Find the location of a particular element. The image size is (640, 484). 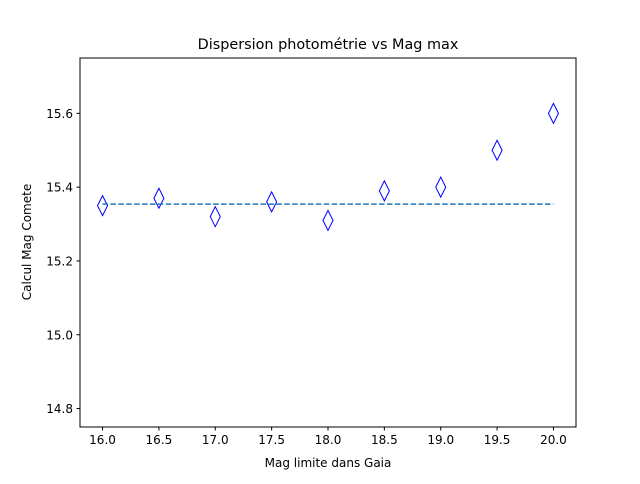

x-tick-label: 20.0 is located at coordinates (553, 440).